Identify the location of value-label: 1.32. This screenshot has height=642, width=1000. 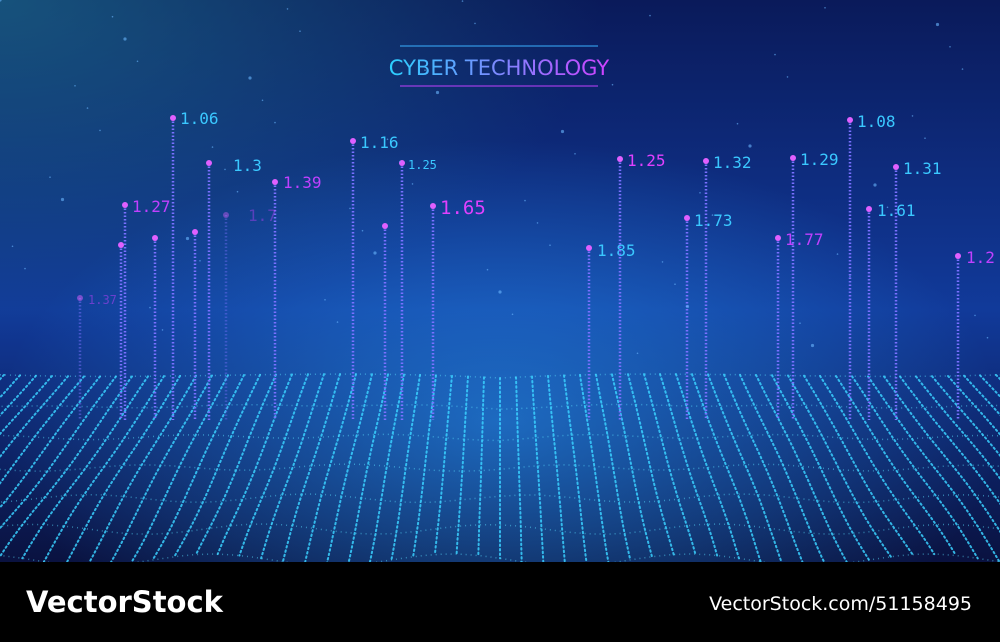
(732, 162).